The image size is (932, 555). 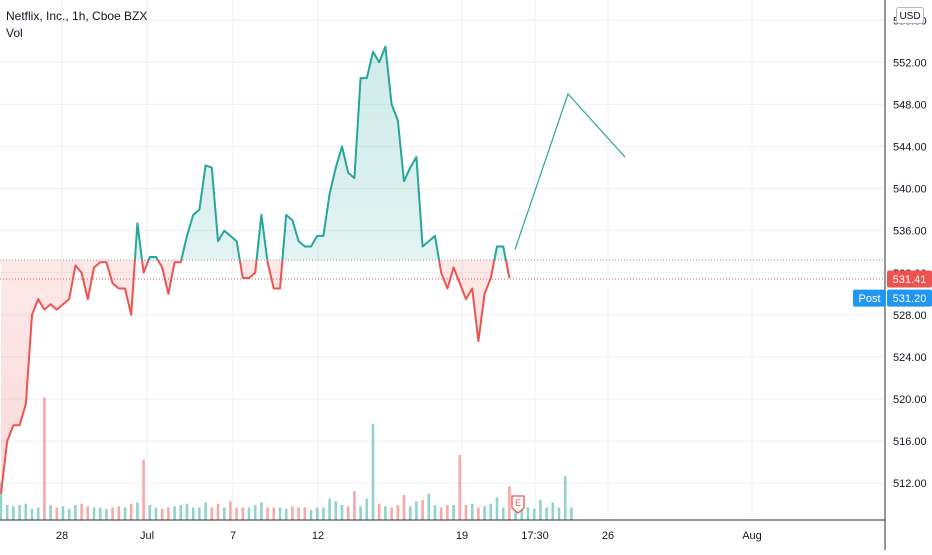 I want to click on x-tick-label: 17:30, so click(x=535, y=536).